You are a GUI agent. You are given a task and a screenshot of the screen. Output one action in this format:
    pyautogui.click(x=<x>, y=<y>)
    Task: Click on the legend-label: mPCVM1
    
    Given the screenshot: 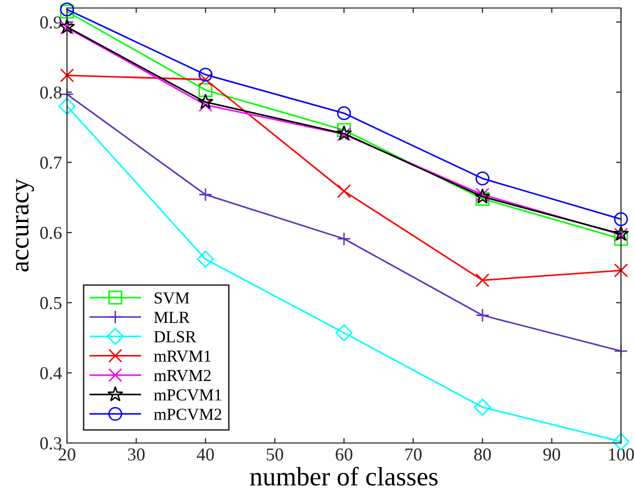 What is the action you would take?
    pyautogui.click(x=188, y=395)
    